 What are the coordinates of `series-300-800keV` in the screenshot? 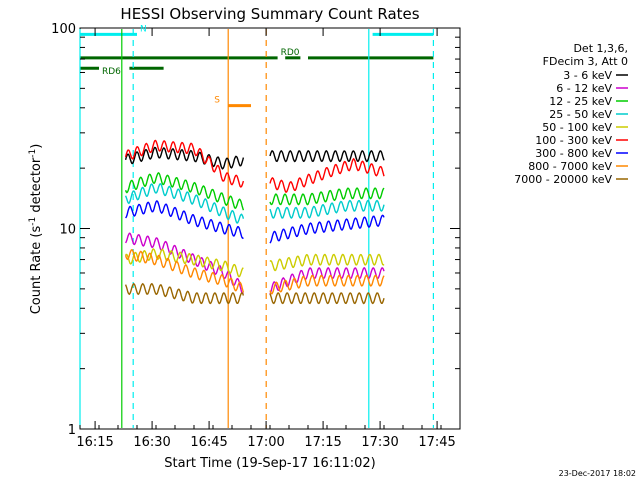 It's located at (255, 222).